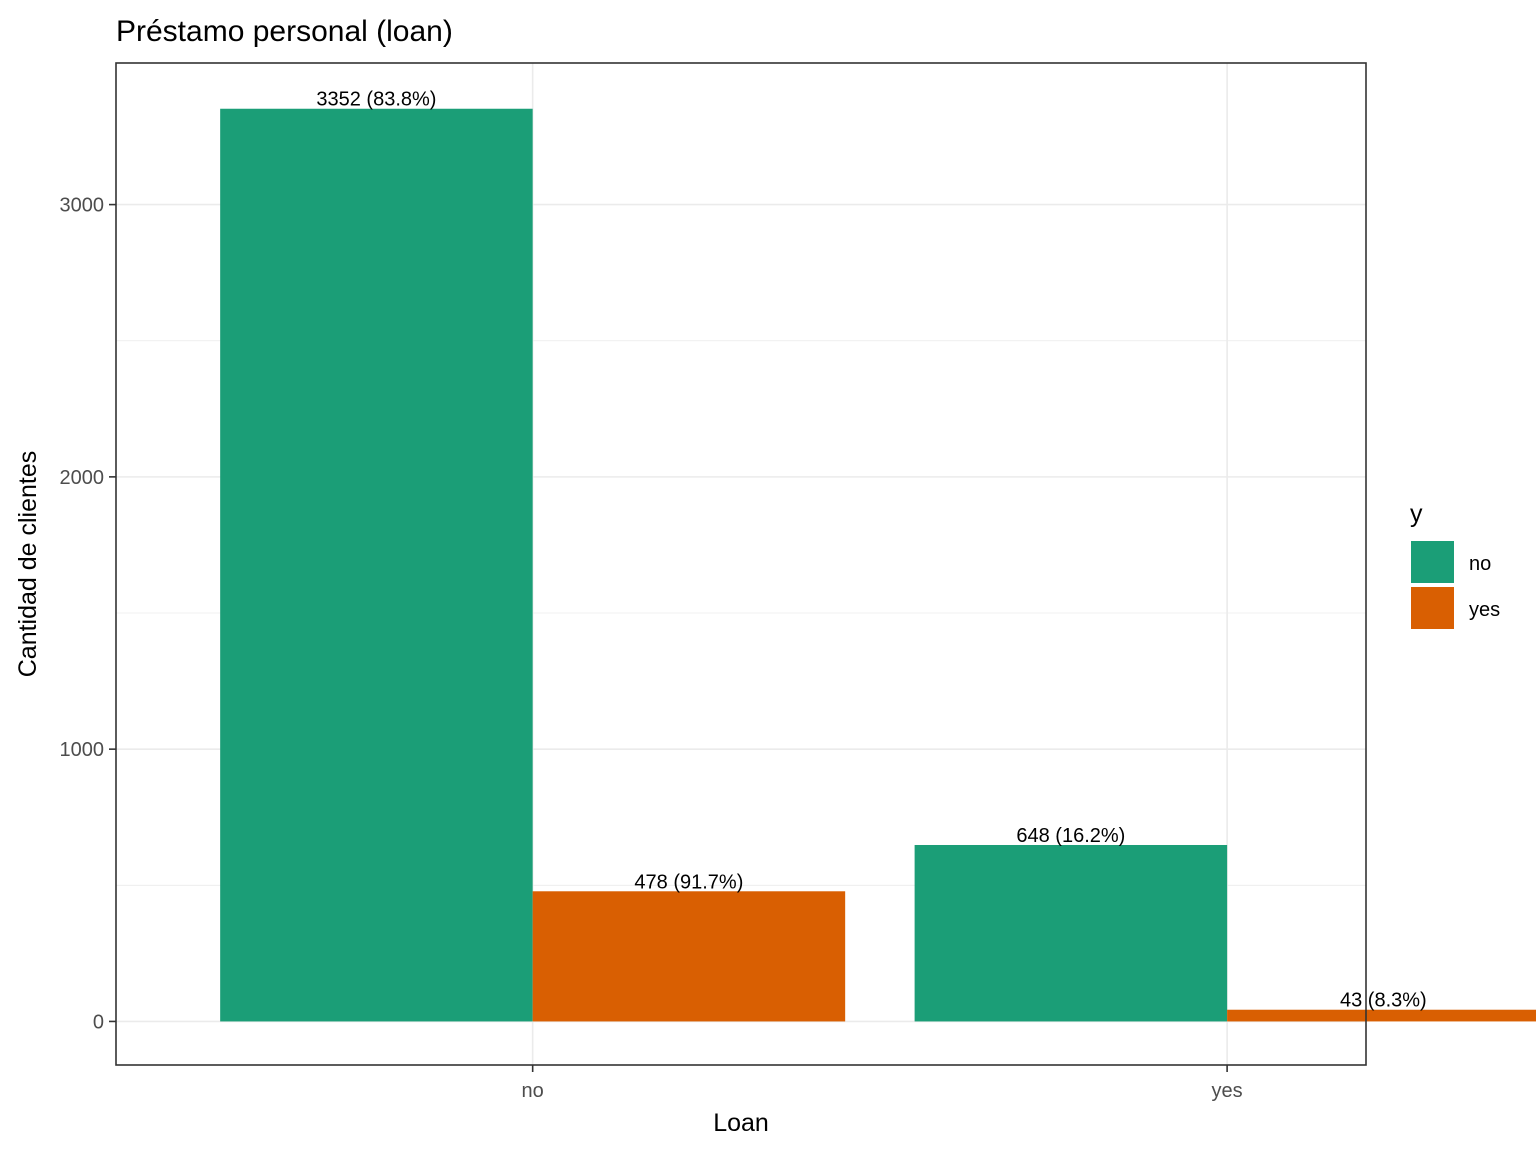 The height and width of the screenshot is (1152, 1536). I want to click on x-axis: no yes, so click(882, 1083).